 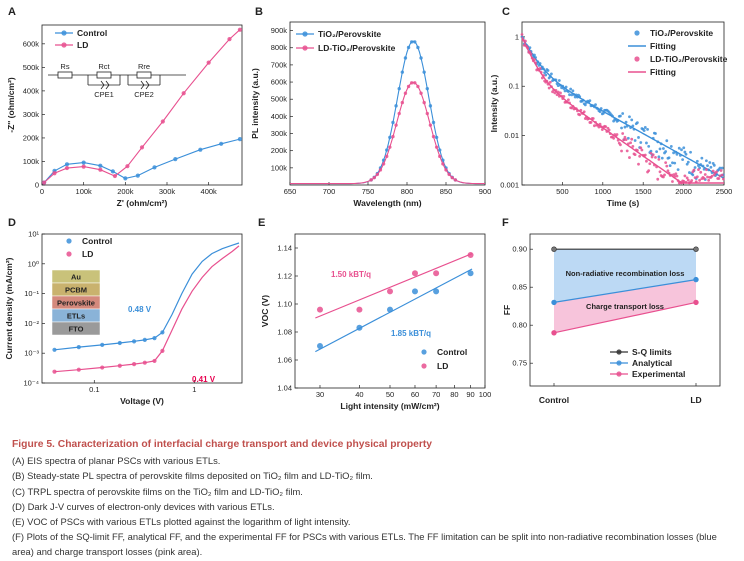 What do you see at coordinates (329, 191) in the screenshot?
I see `x-tick-label: 700` at bounding box center [329, 191].